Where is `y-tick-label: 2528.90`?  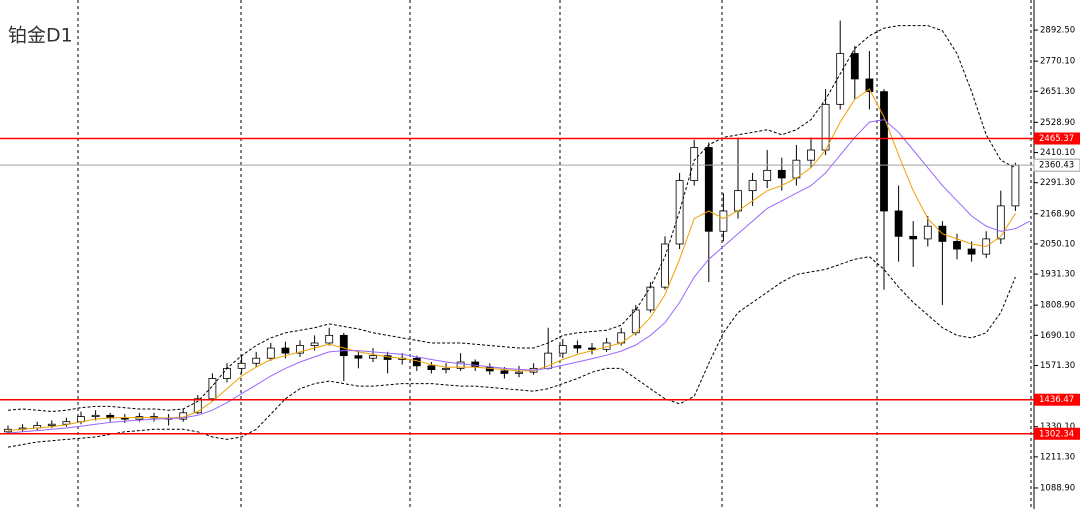 y-tick-label: 2528.90 is located at coordinates (1057, 123).